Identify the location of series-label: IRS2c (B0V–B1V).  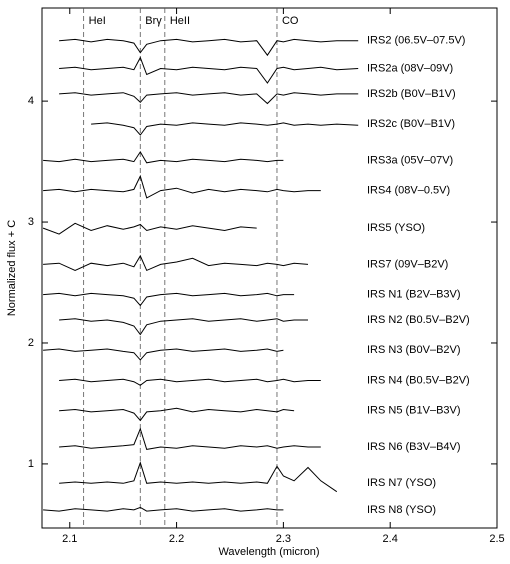
(411, 124).